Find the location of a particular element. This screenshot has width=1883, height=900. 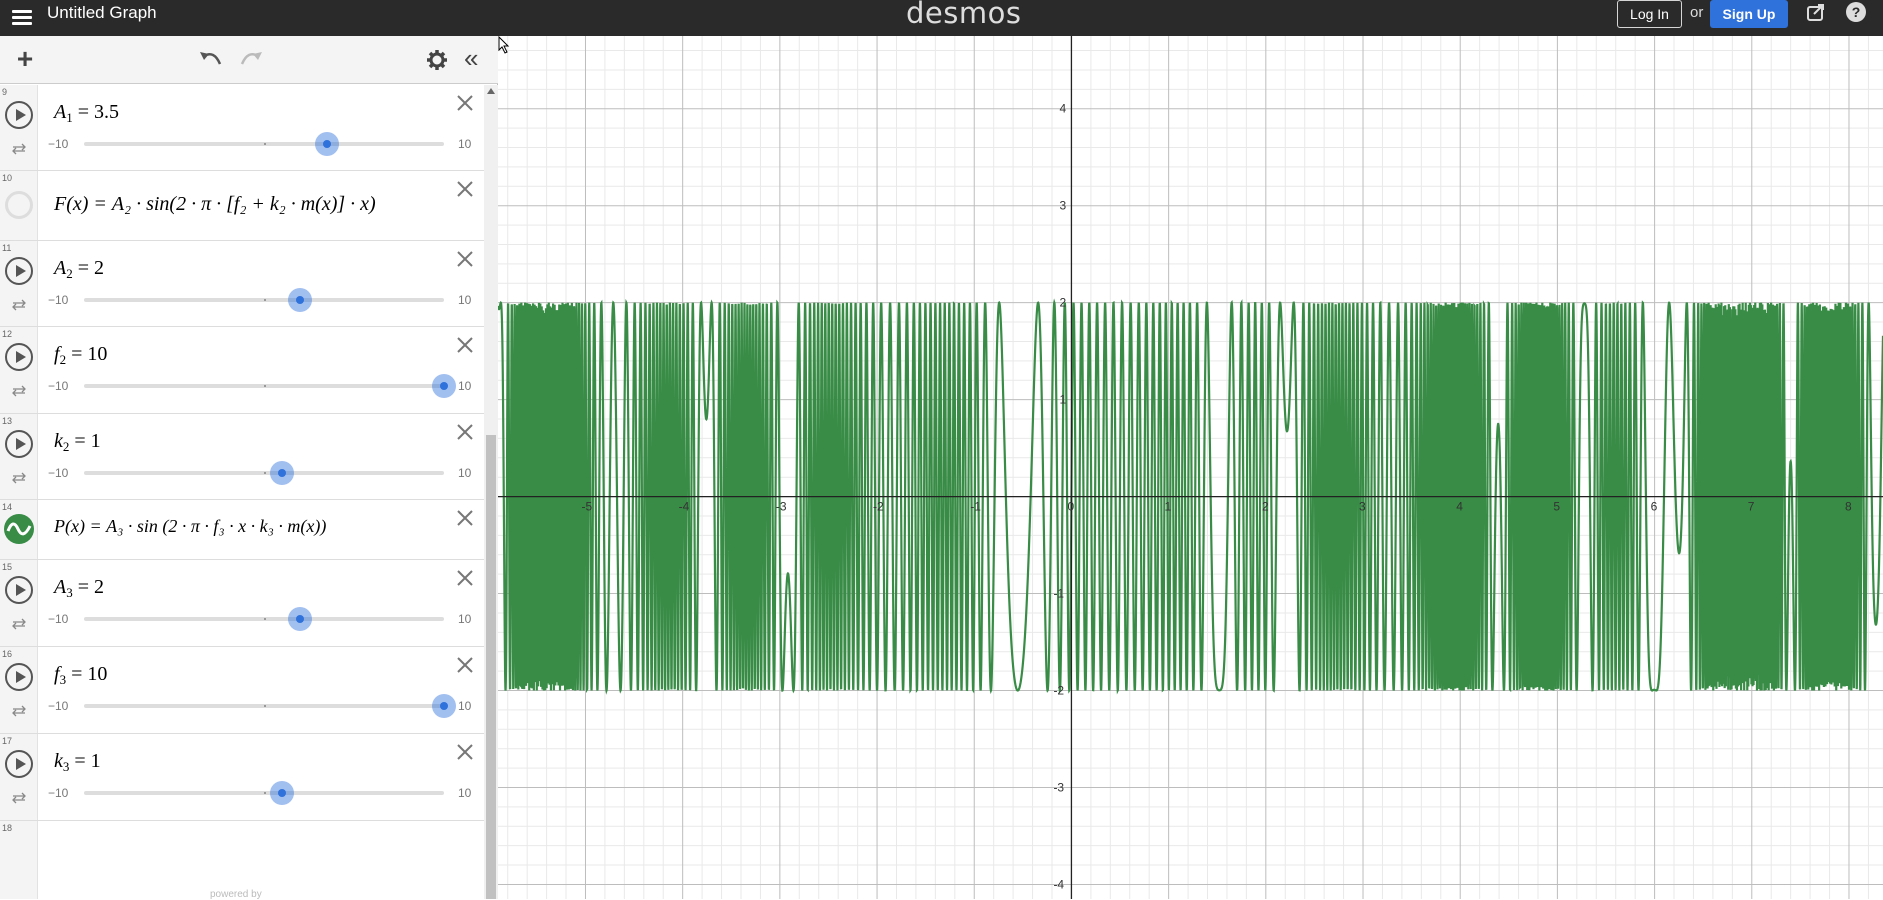

hidden-graph-toggle-icon is located at coordinates (19, 205).